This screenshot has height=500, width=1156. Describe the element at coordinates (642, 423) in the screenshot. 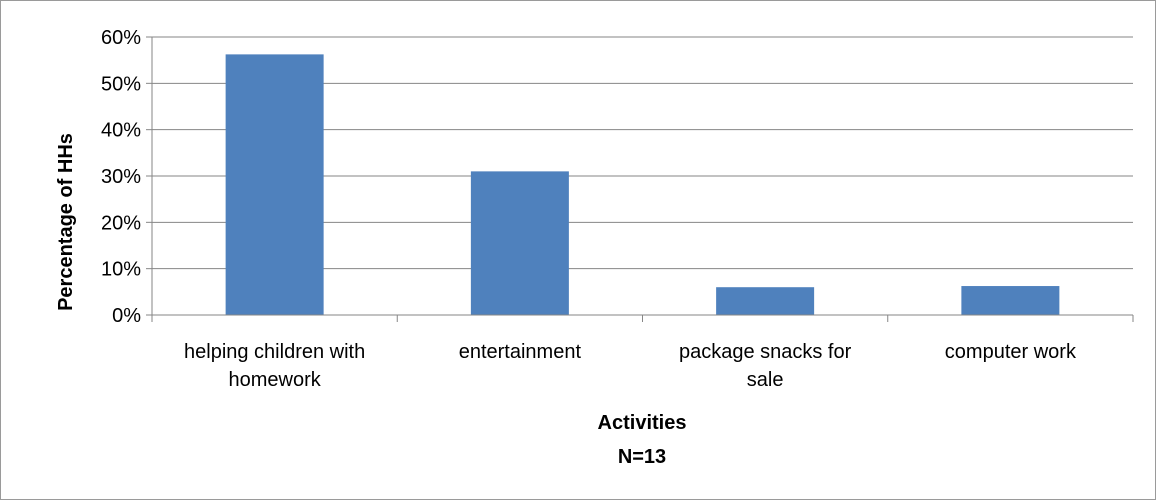

I see `x-axis-title: Activities` at that location.